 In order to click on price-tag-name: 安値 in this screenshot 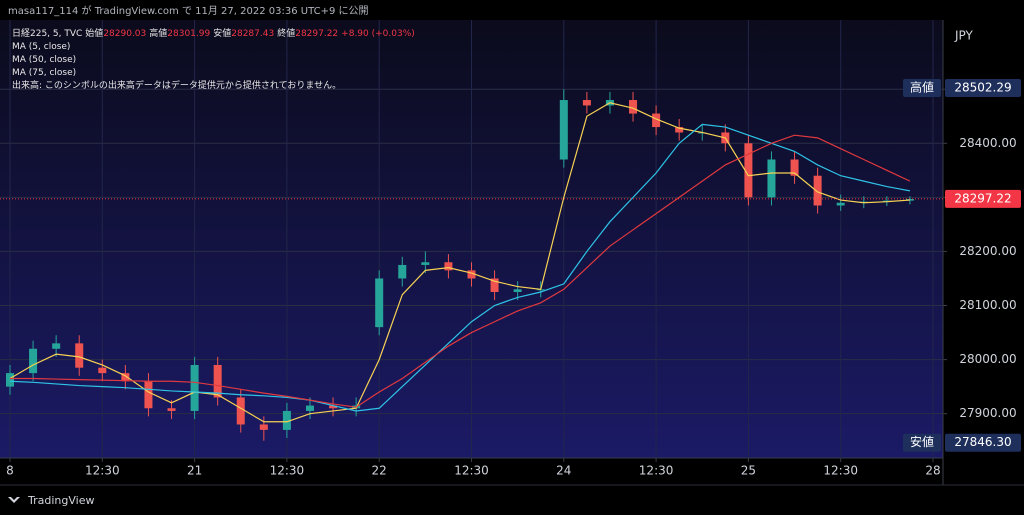, I will do `click(922, 441)`.